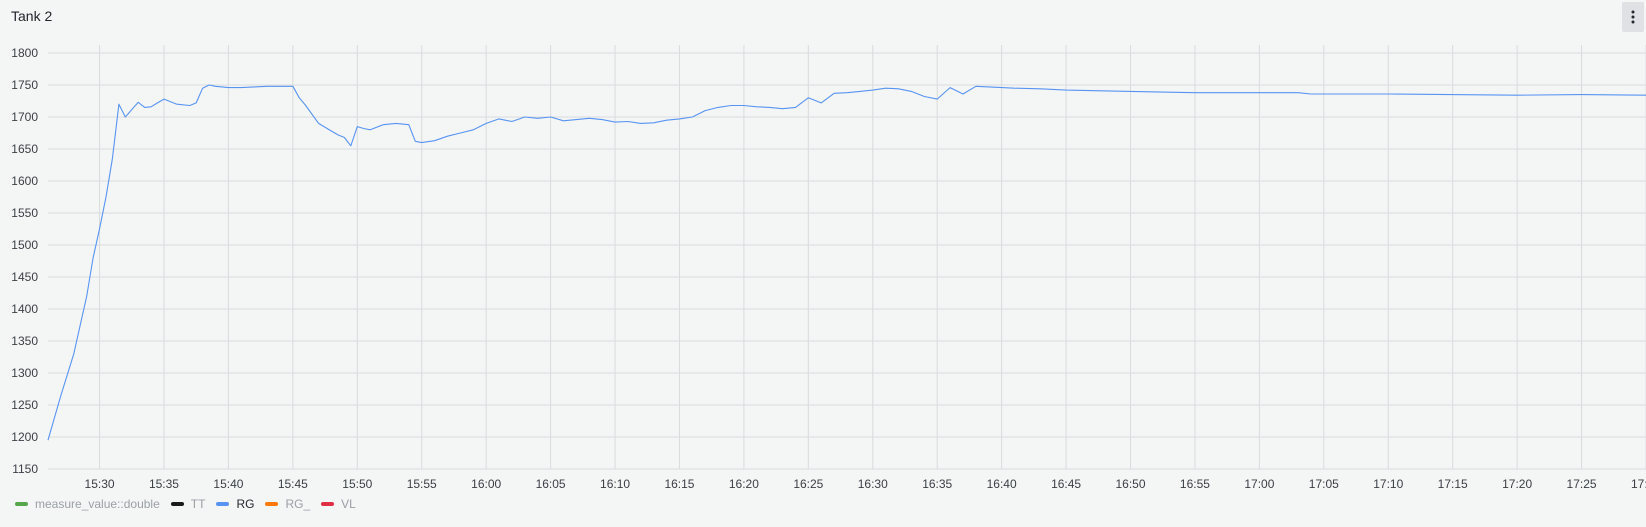 The image size is (1646, 527). What do you see at coordinates (24, 341) in the screenshot?
I see `y-tick-label: 1350` at bounding box center [24, 341].